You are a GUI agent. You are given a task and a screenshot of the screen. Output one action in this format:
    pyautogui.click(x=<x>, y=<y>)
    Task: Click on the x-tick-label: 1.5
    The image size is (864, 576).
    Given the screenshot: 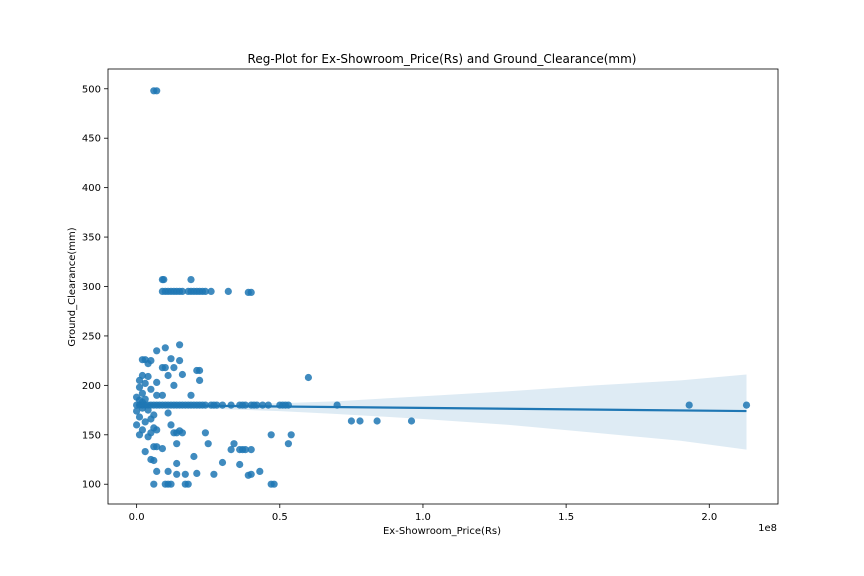 What is the action you would take?
    pyautogui.click(x=566, y=517)
    